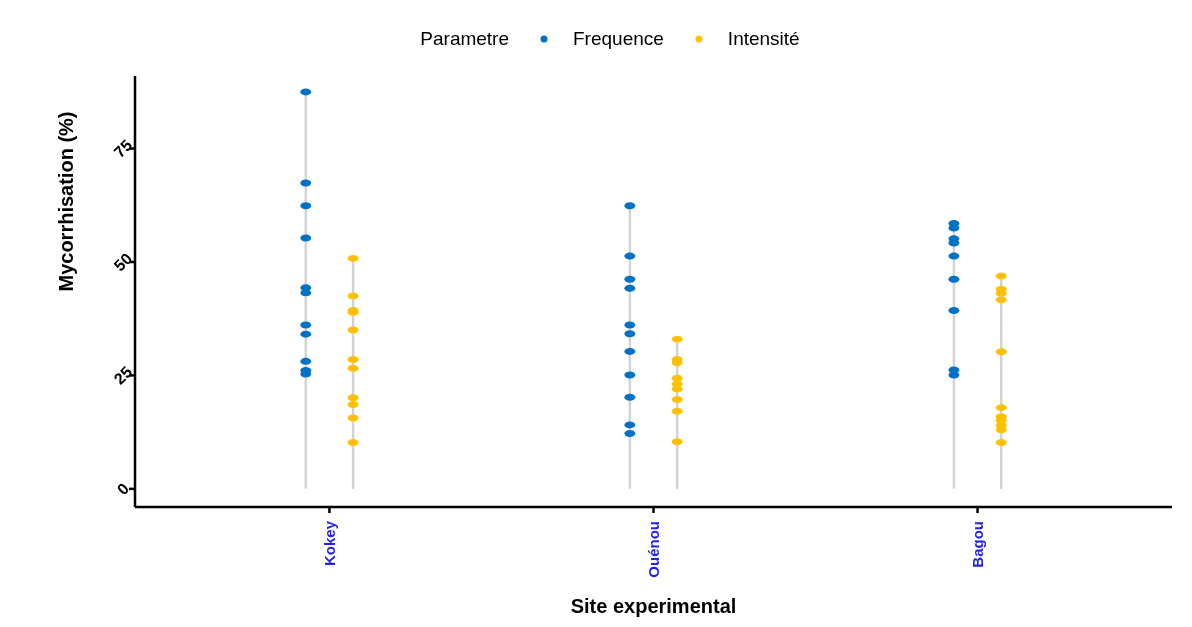 The height and width of the screenshot is (627, 1192). What do you see at coordinates (123, 262) in the screenshot?
I see `y-tick-label: 50` at bounding box center [123, 262].